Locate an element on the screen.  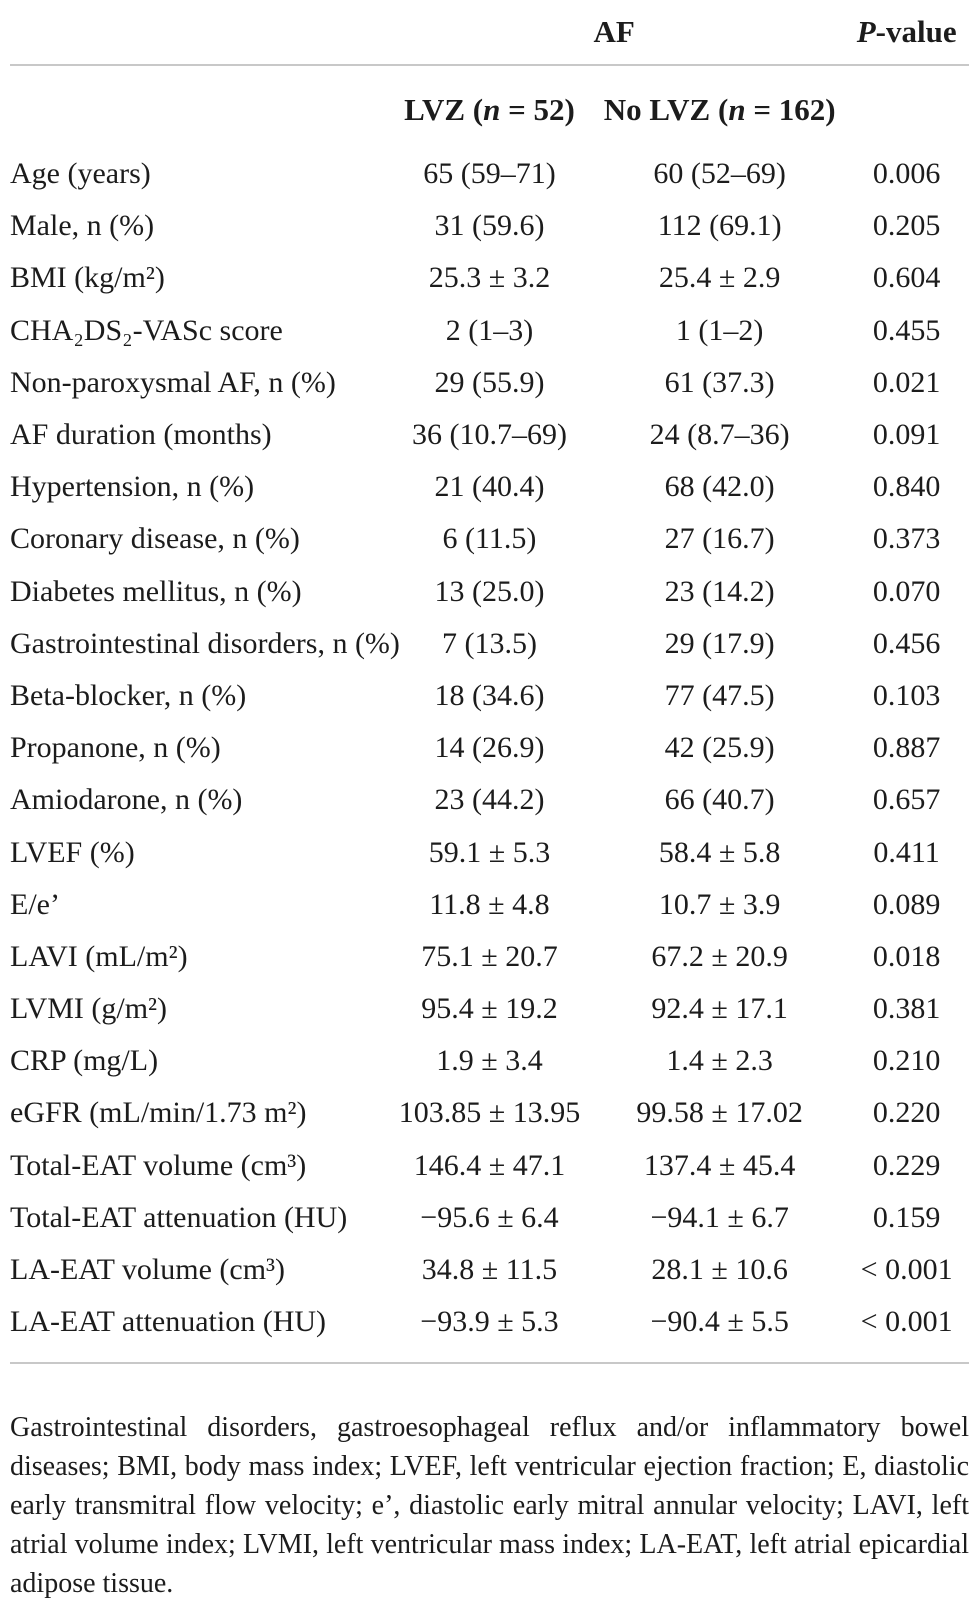
p-italic-letter: P is located at coordinates (866, 31).